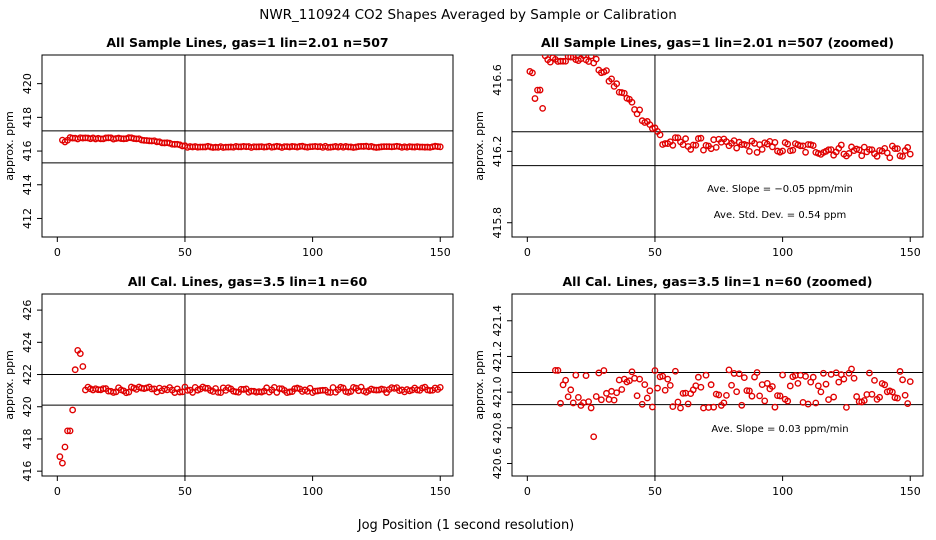 This screenshot has height=540, width=936. I want to click on y-tick-label: 421.2, so click(497, 357).